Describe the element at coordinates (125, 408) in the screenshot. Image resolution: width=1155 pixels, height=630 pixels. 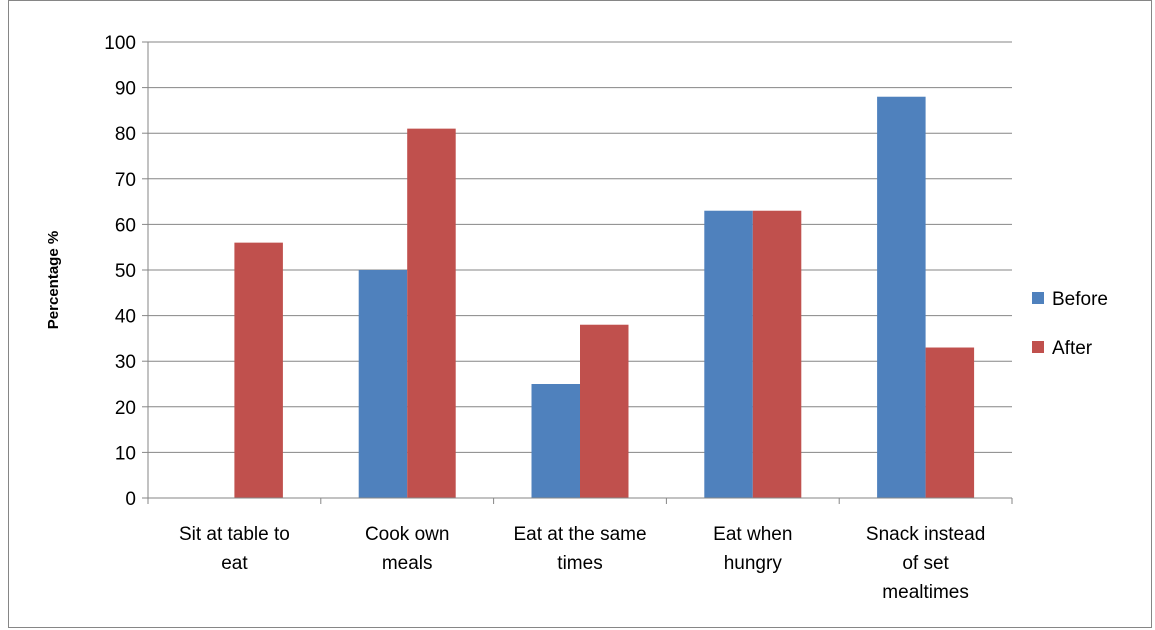
I see `y-tick-label: 20` at that location.